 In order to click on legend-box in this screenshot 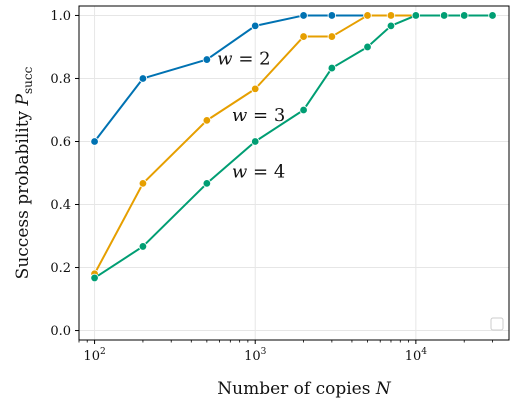, I will do `click(497, 324)`.